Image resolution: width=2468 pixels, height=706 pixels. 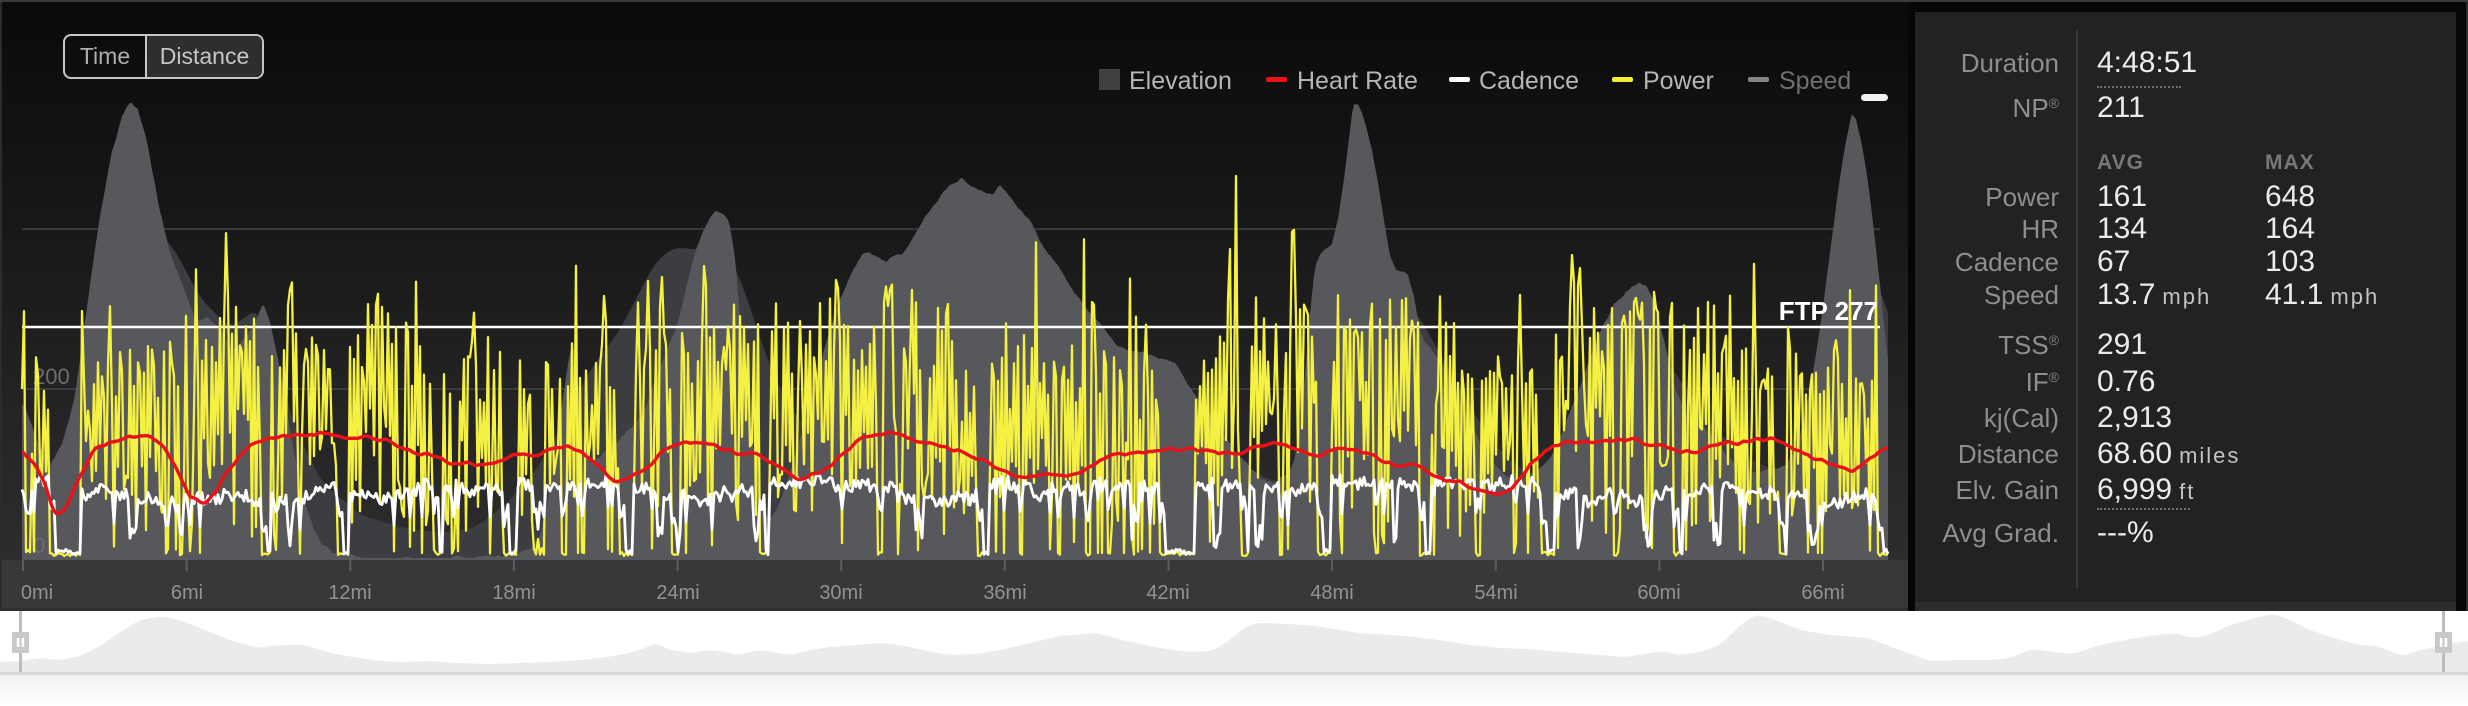 What do you see at coordinates (1331, 593) in the screenshot?
I see `svg-text: 48mi` at bounding box center [1331, 593].